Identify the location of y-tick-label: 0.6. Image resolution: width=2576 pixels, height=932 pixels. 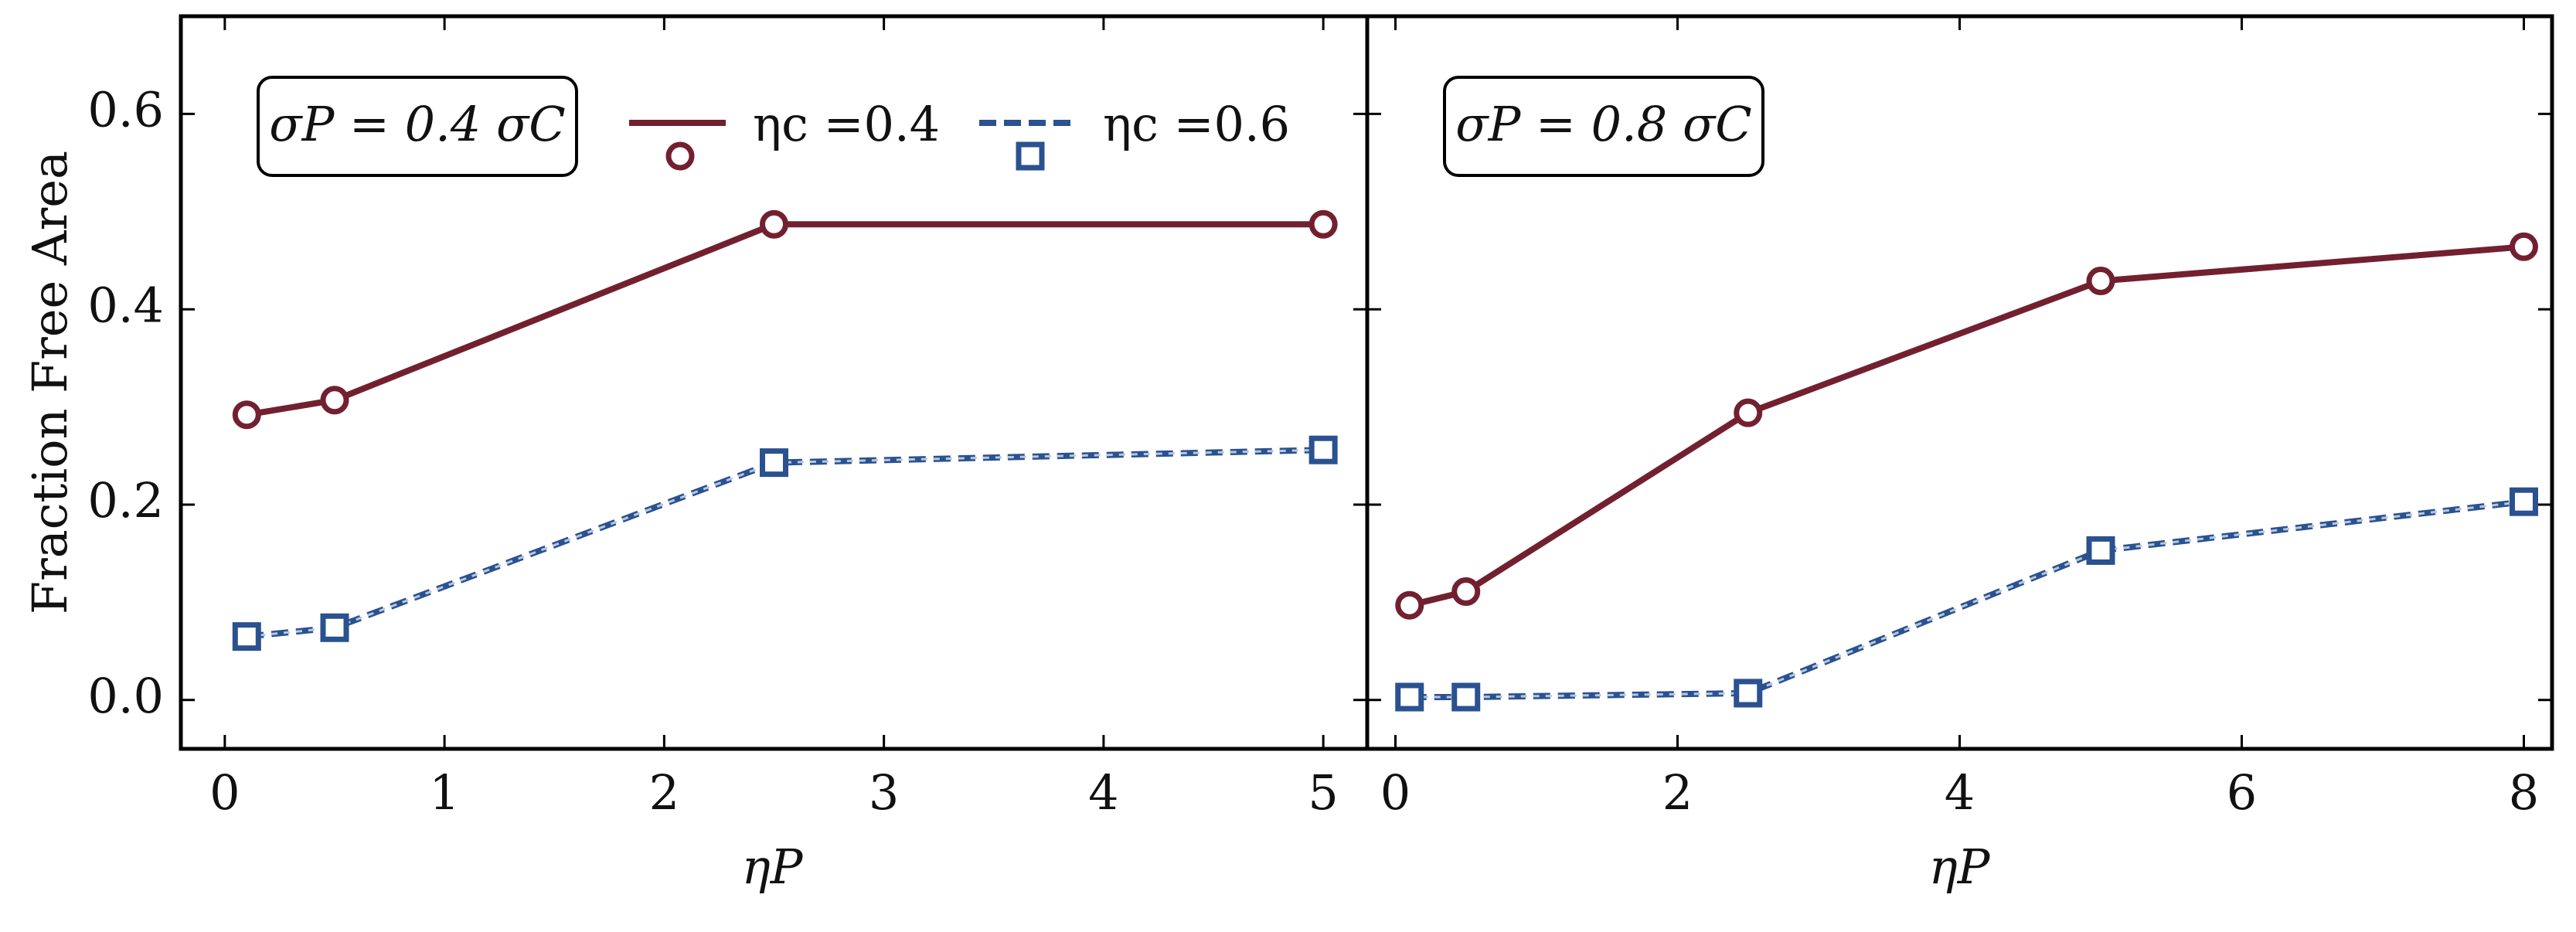
(125, 110).